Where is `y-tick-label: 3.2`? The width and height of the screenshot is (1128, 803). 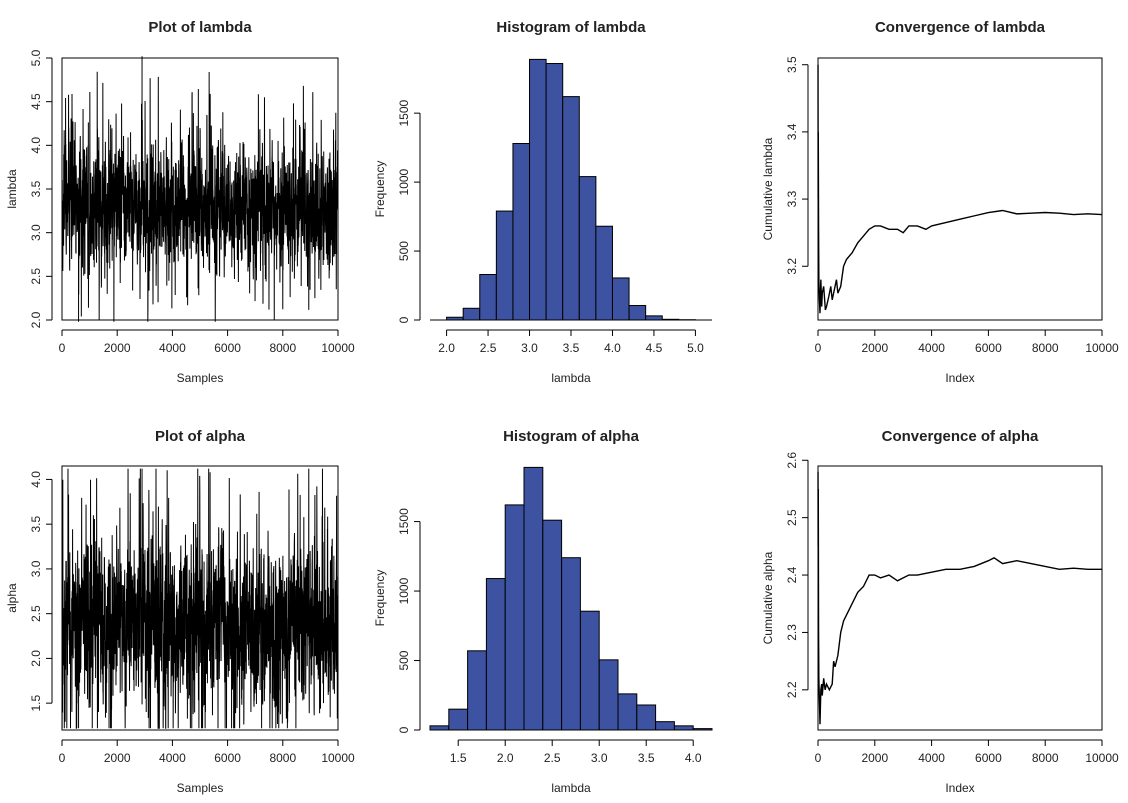 y-tick-label: 3.2 is located at coordinates (792, 266).